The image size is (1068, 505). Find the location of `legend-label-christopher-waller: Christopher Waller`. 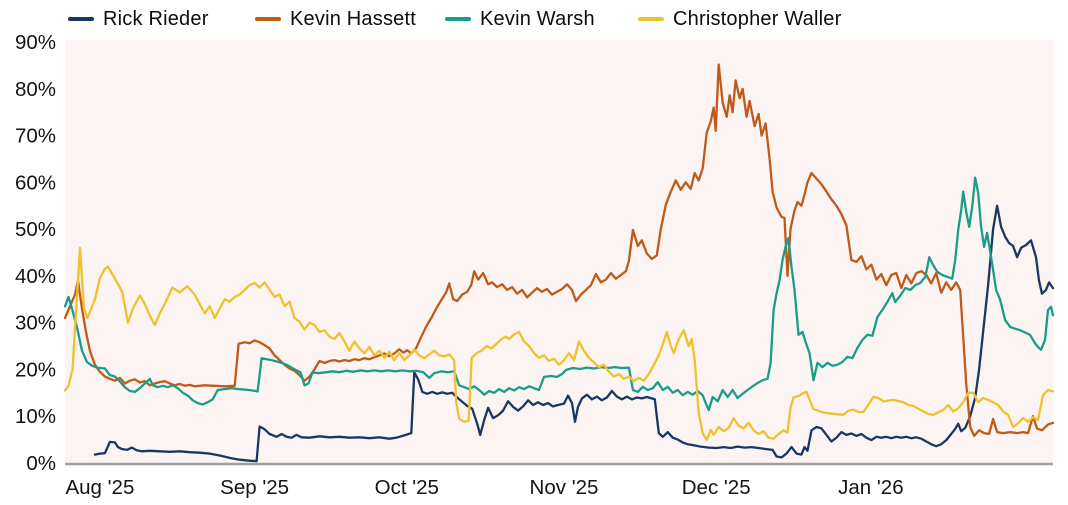

legend-label-christopher-waller: Christopher Waller is located at coordinates (757, 18).